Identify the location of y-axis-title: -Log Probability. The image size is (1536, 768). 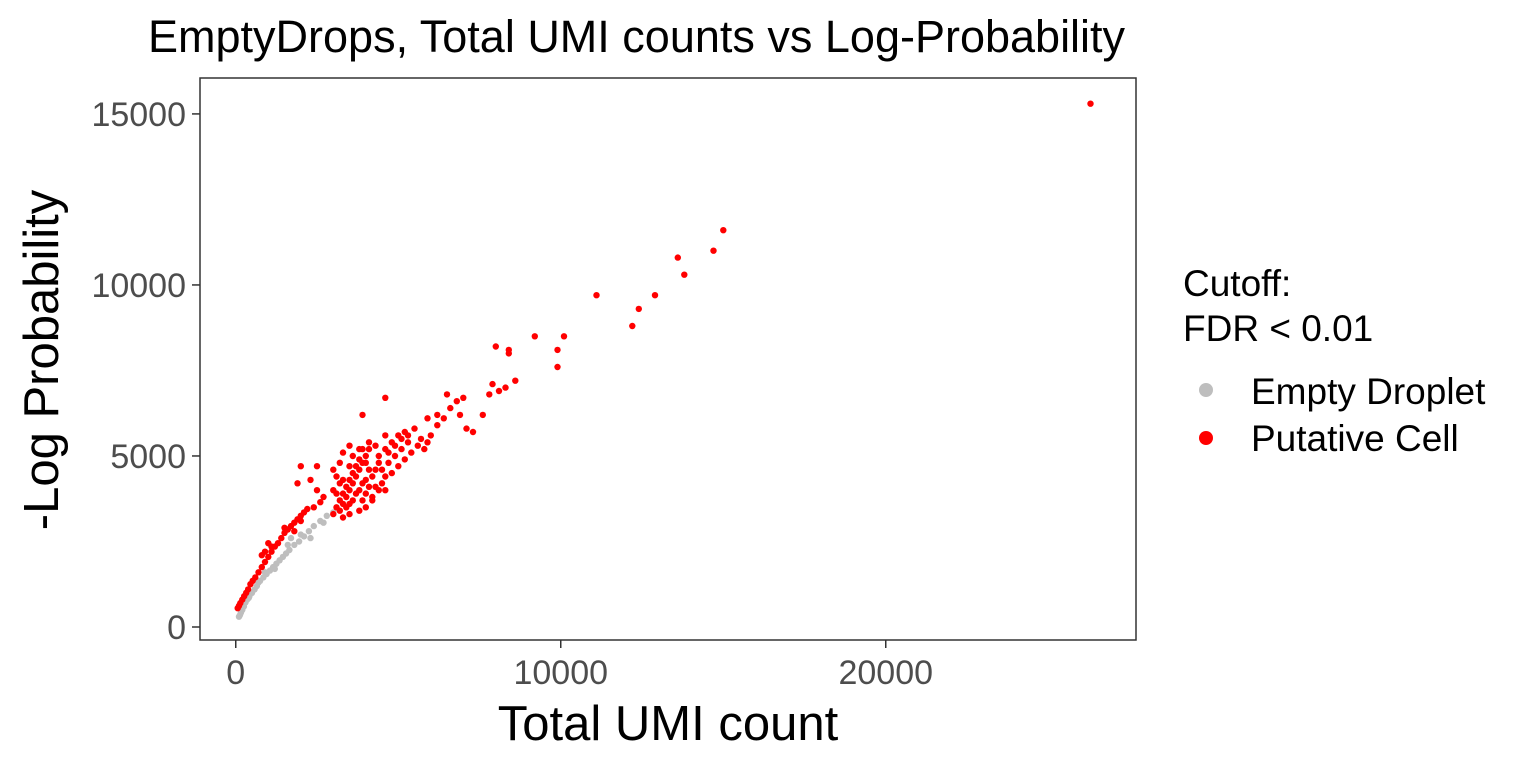
(42, 359).